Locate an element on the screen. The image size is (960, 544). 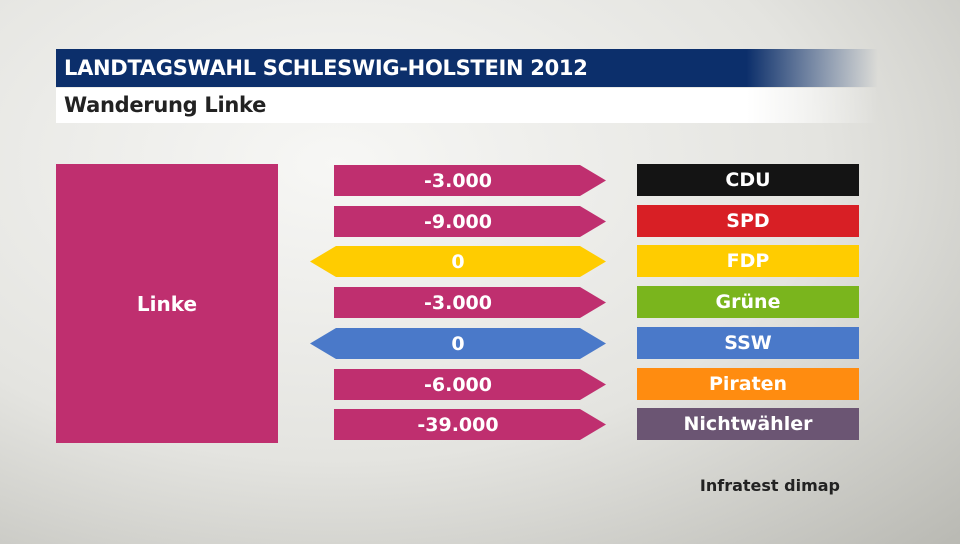
flow-value-label: -39.000 is located at coordinates (458, 424).